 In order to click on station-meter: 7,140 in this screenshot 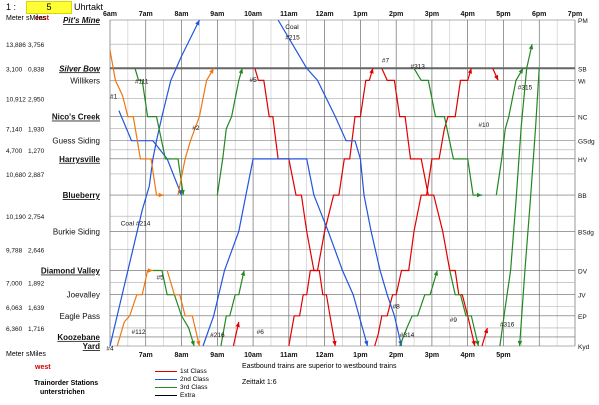, I will do `click(14, 130)`.